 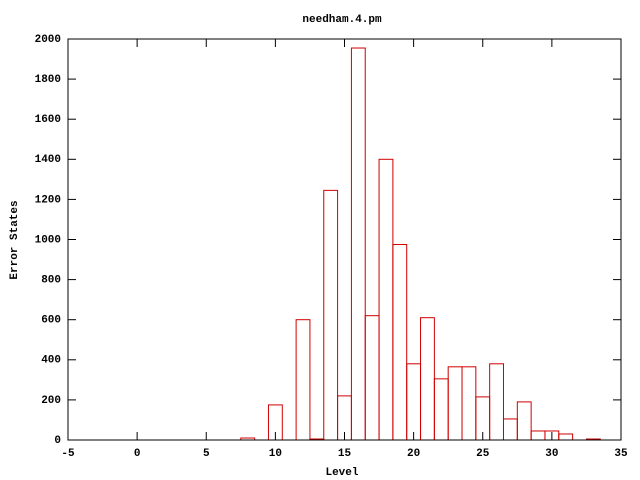 I want to click on x-tick-label: 30, so click(x=551, y=454).